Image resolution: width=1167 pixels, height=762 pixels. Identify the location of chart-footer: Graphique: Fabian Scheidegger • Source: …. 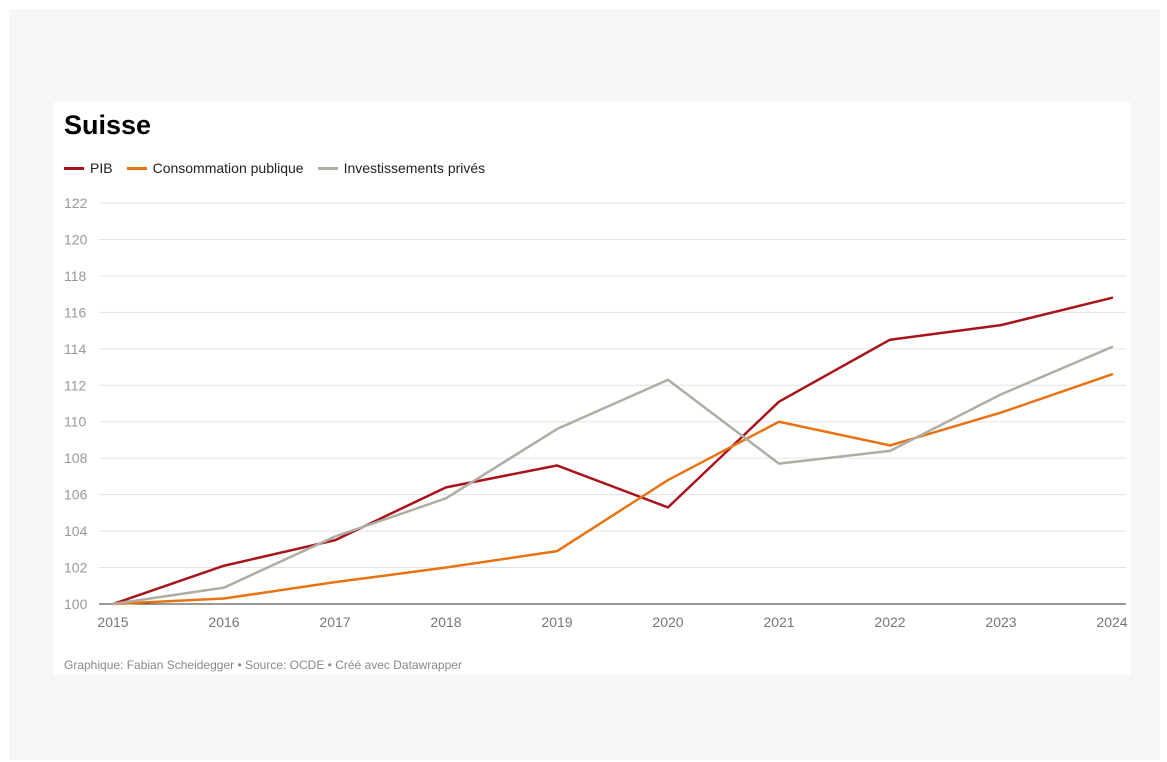
(263, 665).